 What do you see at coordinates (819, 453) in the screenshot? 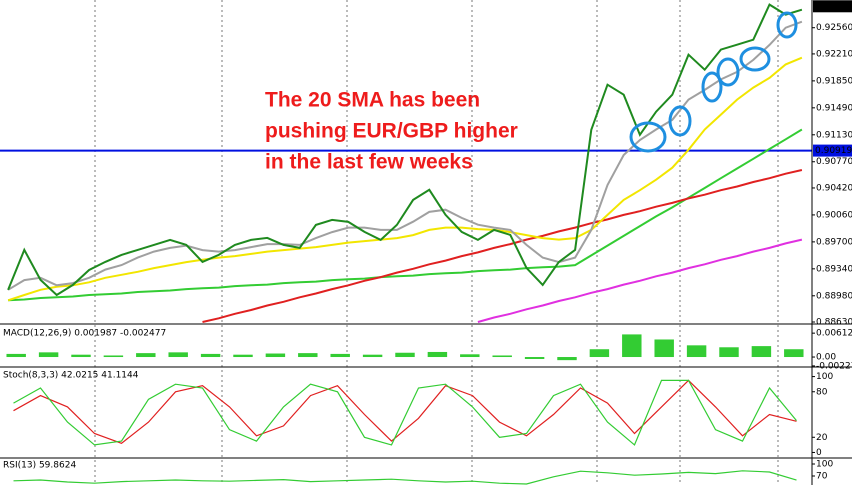
I see `y-tick-label: 0` at bounding box center [819, 453].